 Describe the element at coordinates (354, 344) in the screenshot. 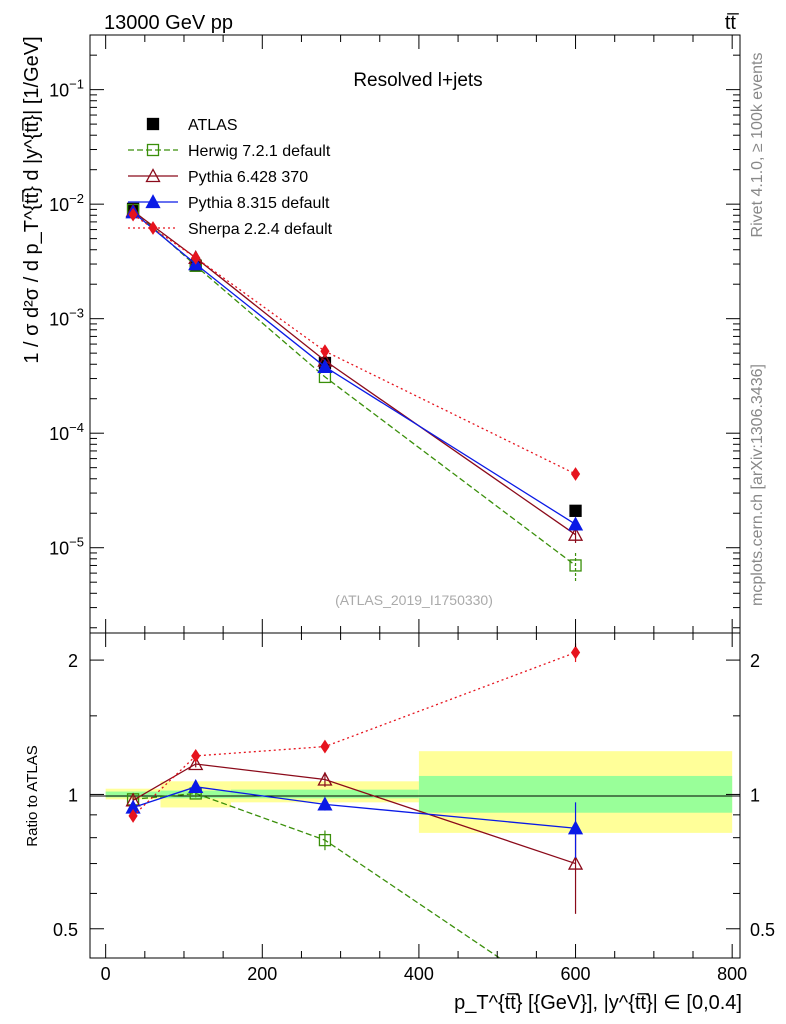

I see `main-line-sherpa-2-2-4-default` at that location.